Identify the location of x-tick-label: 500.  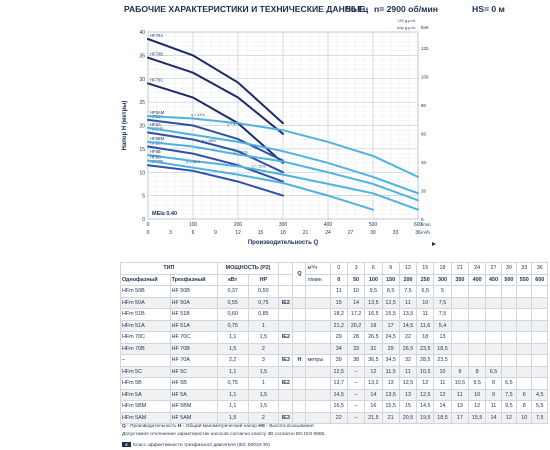
(373, 225).